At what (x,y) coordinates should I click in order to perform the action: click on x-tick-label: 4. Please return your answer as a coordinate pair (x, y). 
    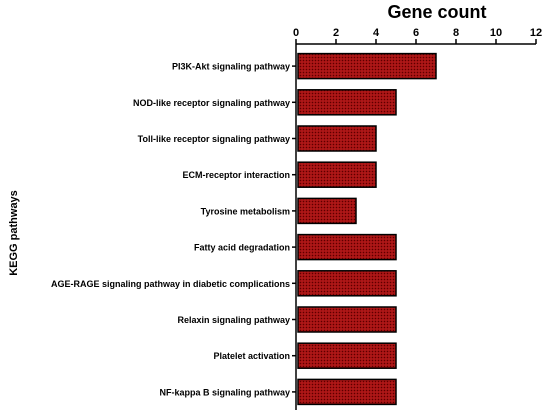
    Looking at the image, I should click on (376, 33).